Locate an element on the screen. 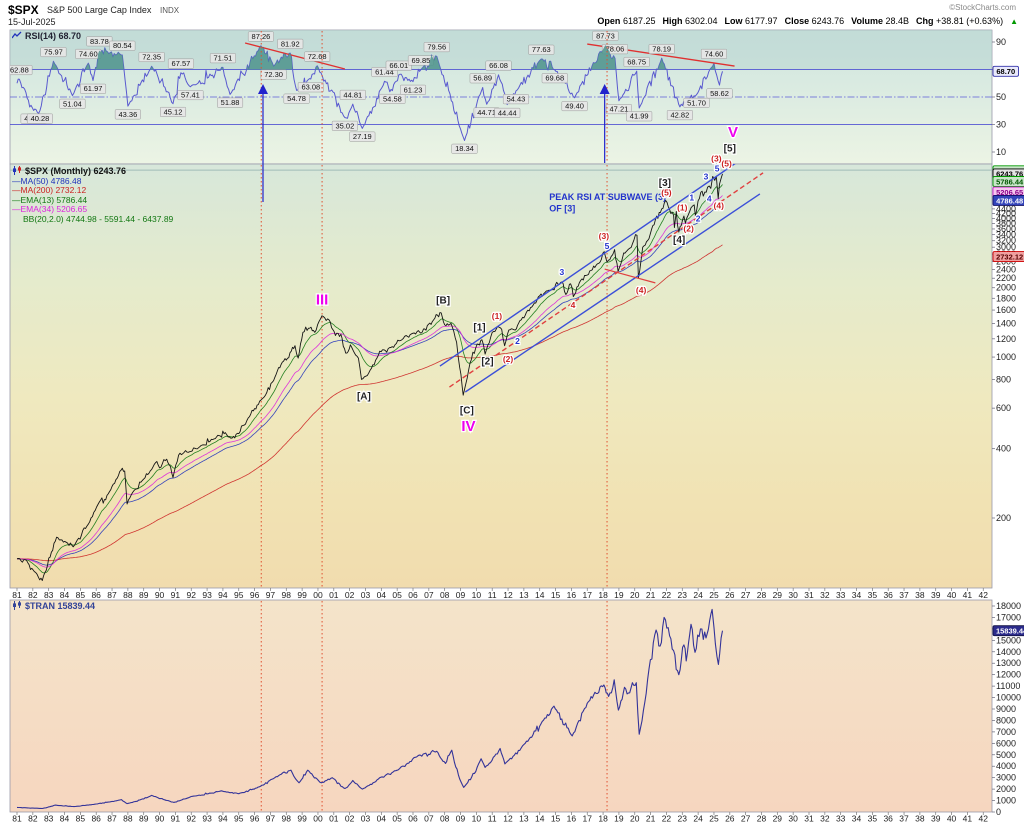 The height and width of the screenshot is (824, 1024). year-label: 91 is located at coordinates (176, 819).